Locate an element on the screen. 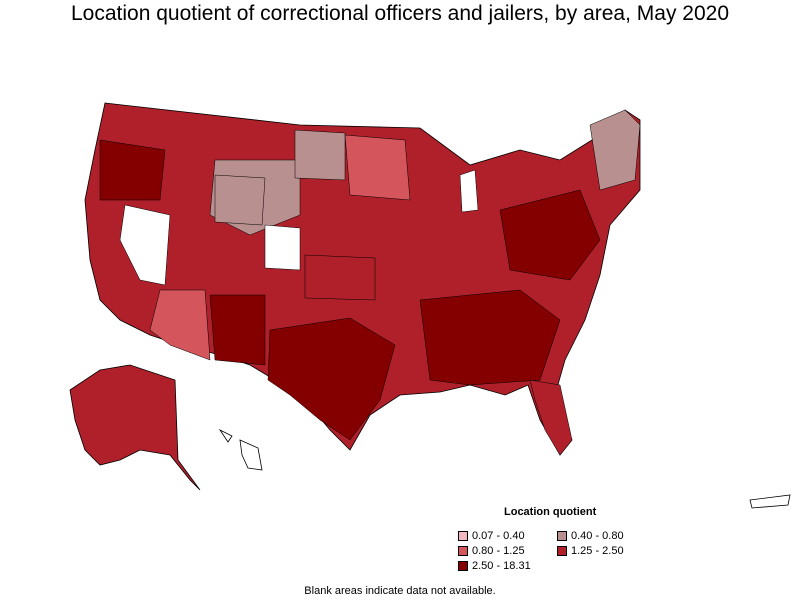 The image size is (800, 600). arizona-region is located at coordinates (180, 325).